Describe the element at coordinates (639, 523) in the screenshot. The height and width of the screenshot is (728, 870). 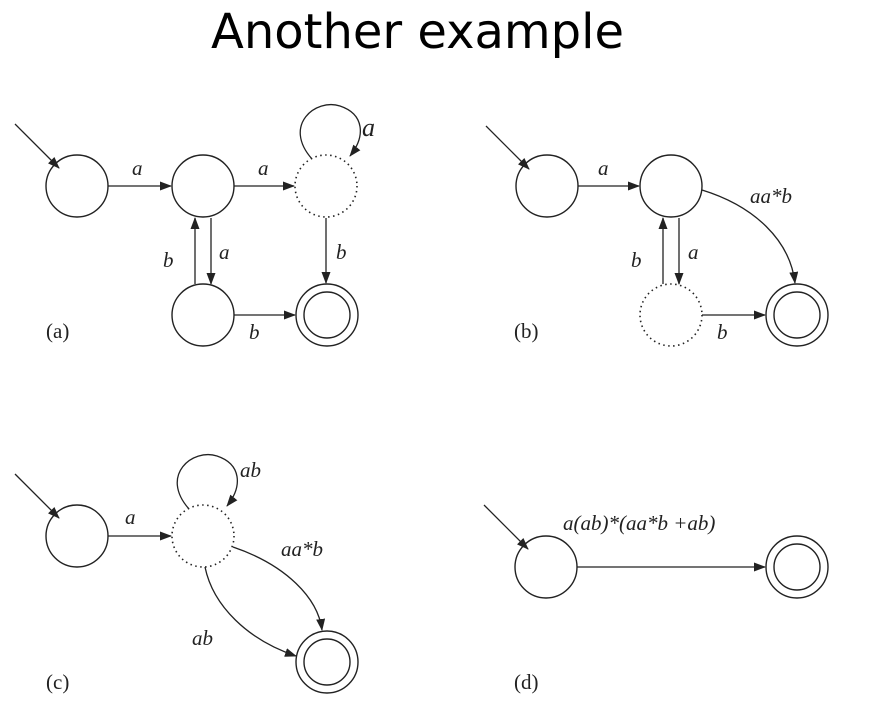
I see `edge-label: a(ab)*(aa*b +ab)` at that location.